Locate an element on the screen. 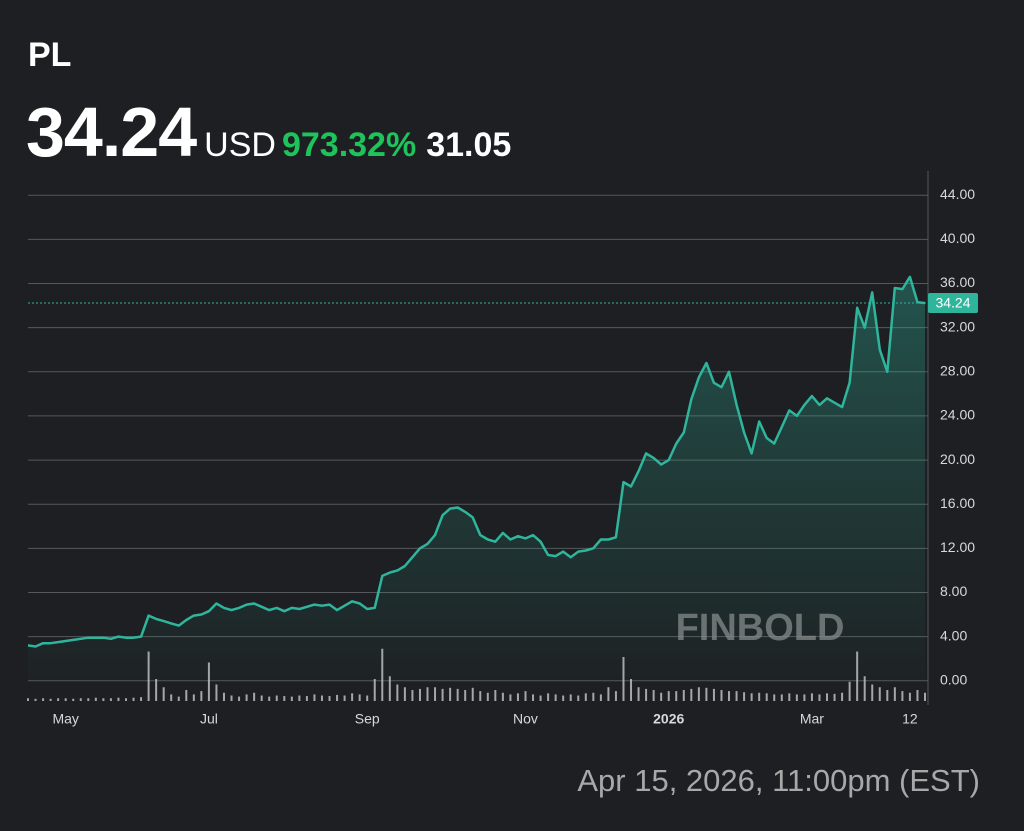 This screenshot has width=1024, height=831. x-tick-label: Mar is located at coordinates (812, 719).